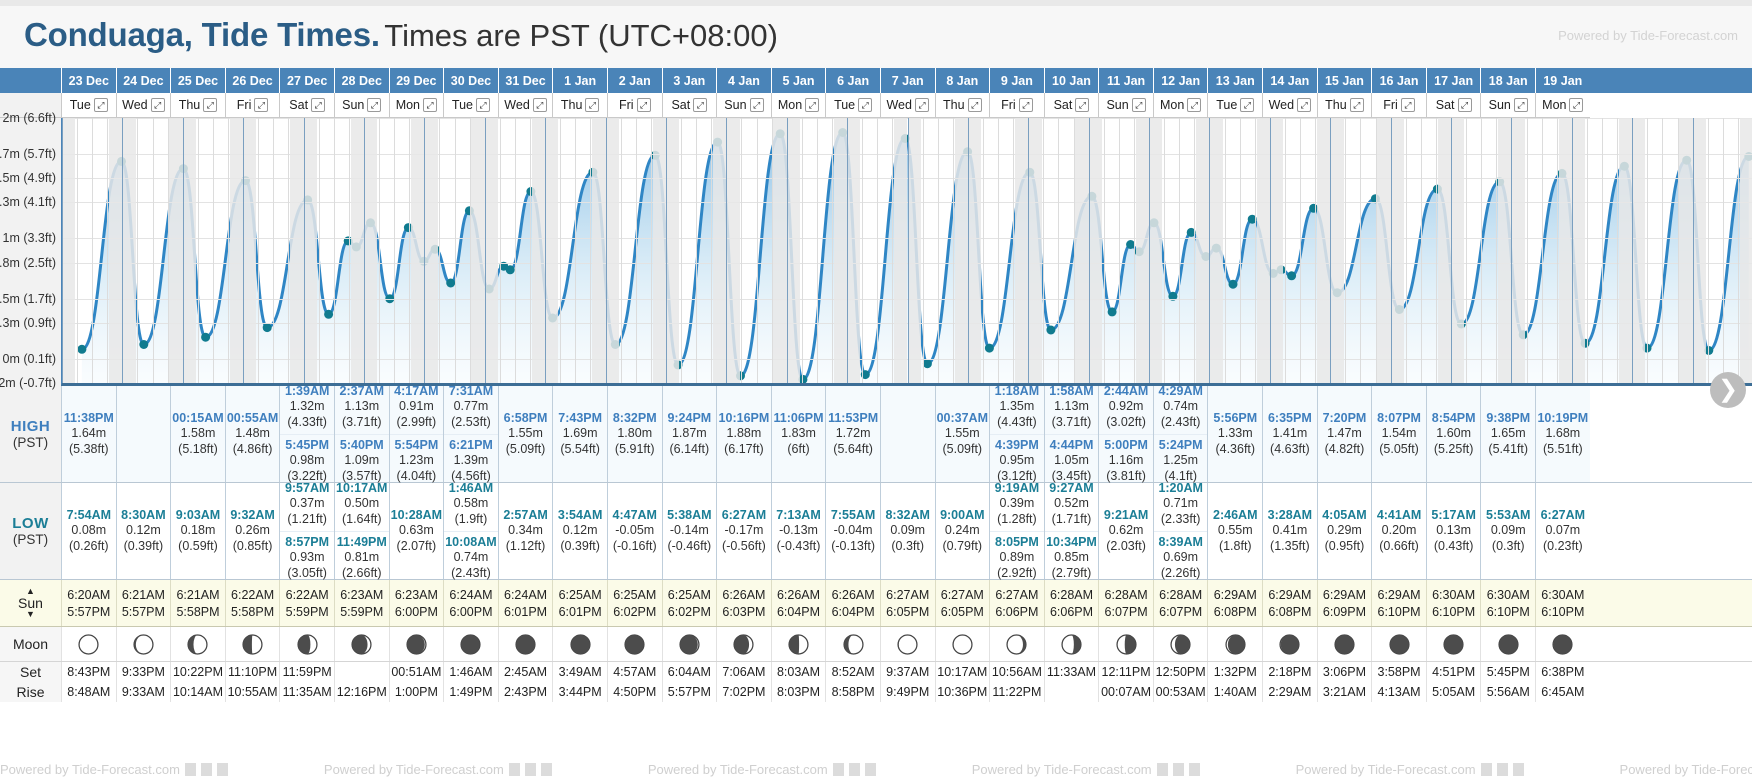 The height and width of the screenshot is (780, 1752). I want to click on low-tide-cell: 5:17AM 0.13m (0.43ft), so click(1453, 531).